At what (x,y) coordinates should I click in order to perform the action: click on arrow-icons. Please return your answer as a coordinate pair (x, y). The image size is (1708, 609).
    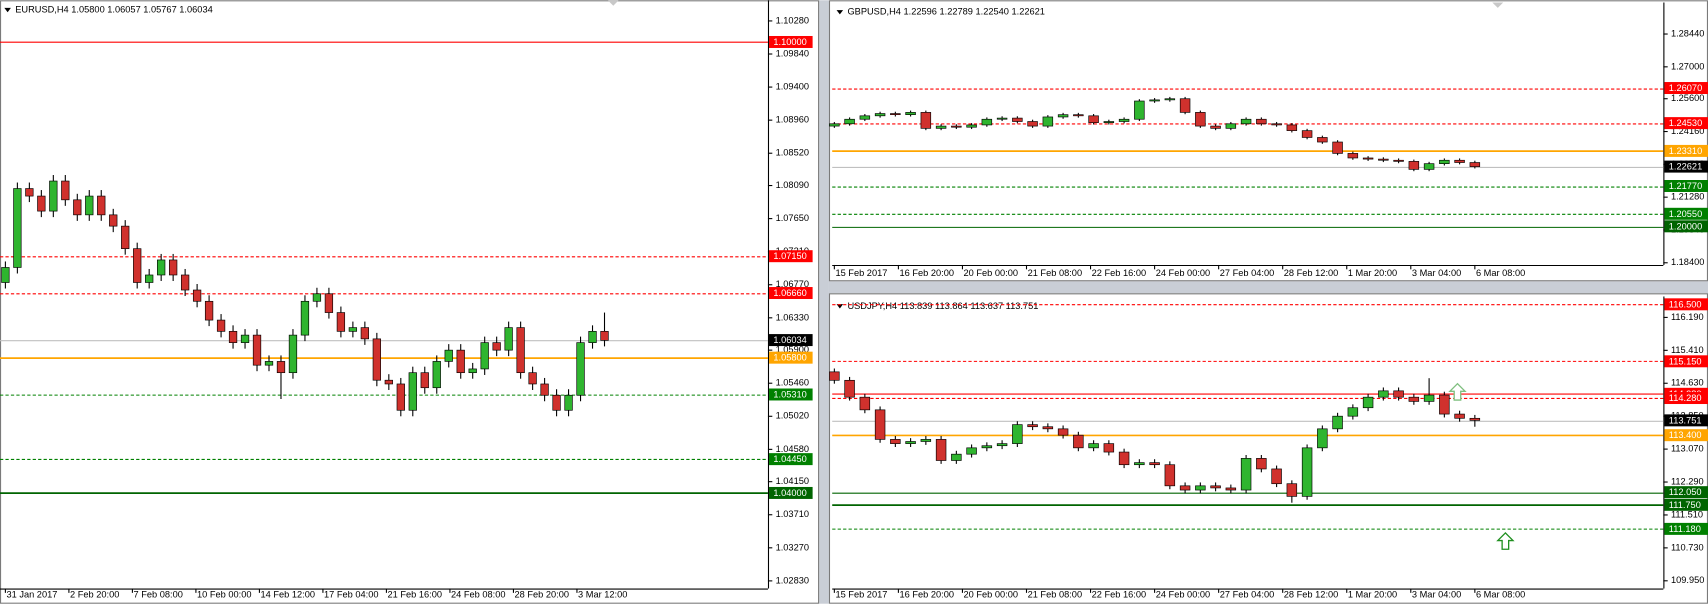
    Looking at the image, I should click on (1481, 466).